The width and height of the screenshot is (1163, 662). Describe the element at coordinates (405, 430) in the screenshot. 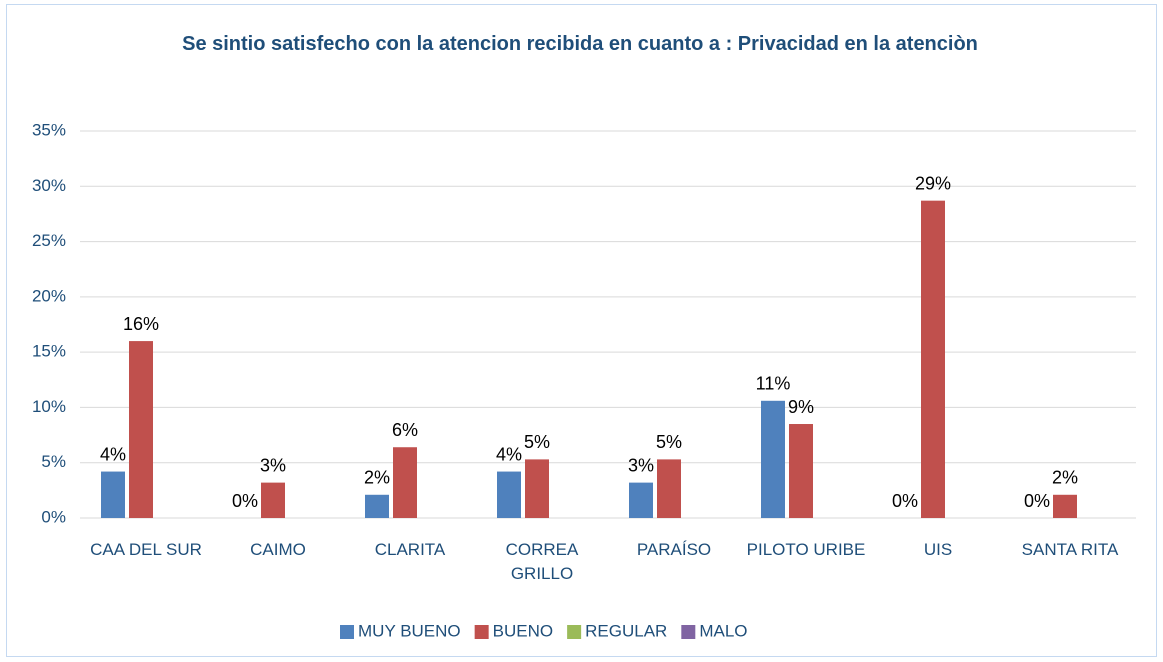

I see `data-label: 6%` at that location.